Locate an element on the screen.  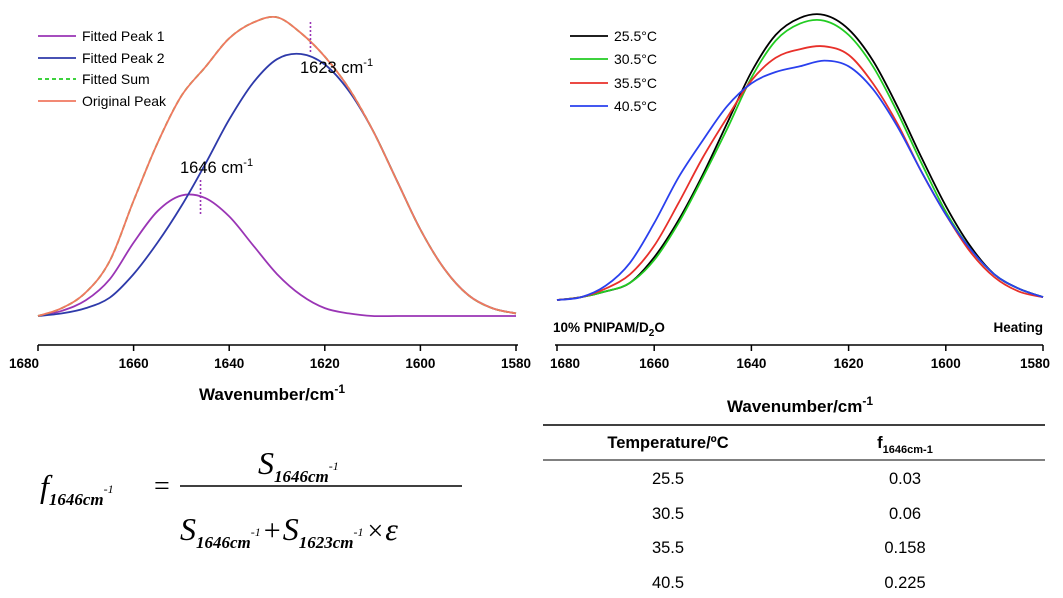
formula-denominator: S1646cm-1 +S1623cm-1 ×ε is located at coordinates (289, 531).